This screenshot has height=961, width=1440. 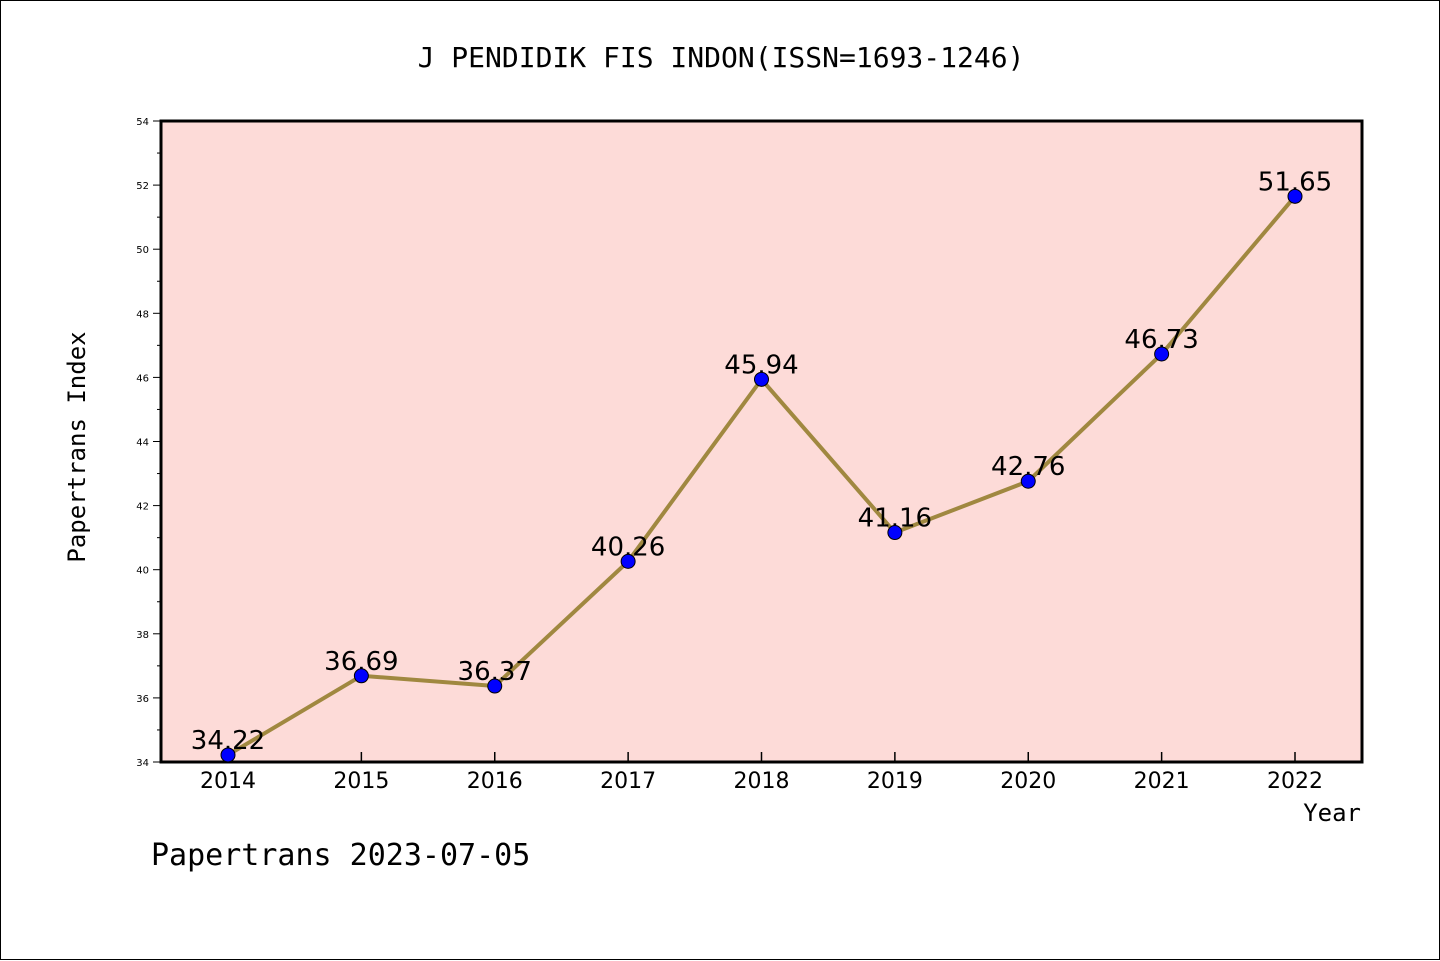 I want to click on x-tick-label: 2019, so click(x=895, y=781).